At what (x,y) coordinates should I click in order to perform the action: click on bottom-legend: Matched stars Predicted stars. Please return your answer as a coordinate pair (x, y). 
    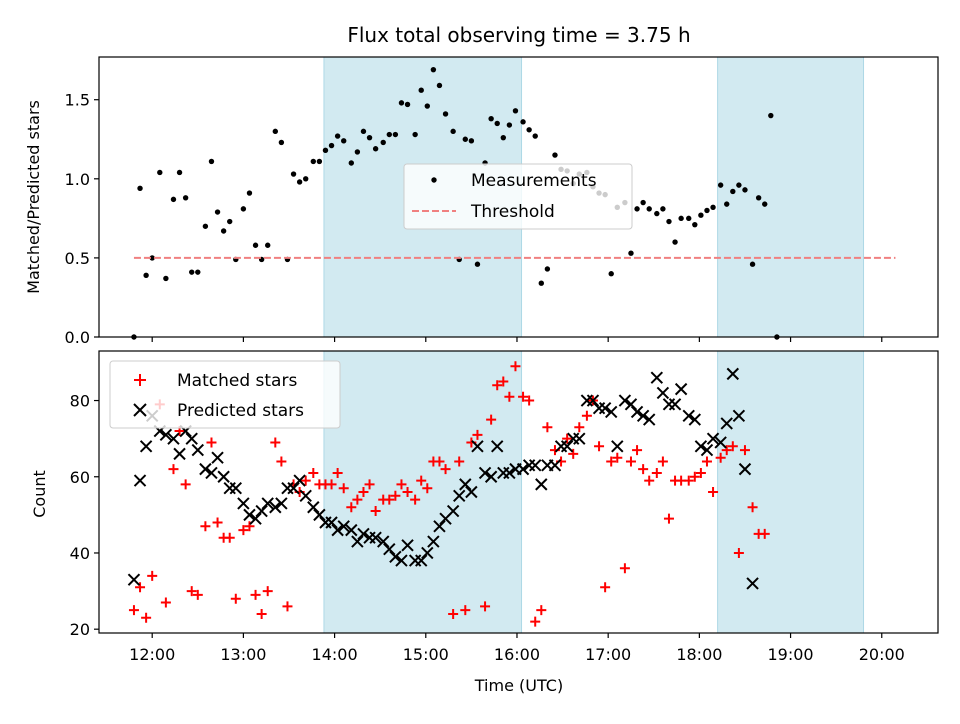
    Looking at the image, I should click on (225, 394).